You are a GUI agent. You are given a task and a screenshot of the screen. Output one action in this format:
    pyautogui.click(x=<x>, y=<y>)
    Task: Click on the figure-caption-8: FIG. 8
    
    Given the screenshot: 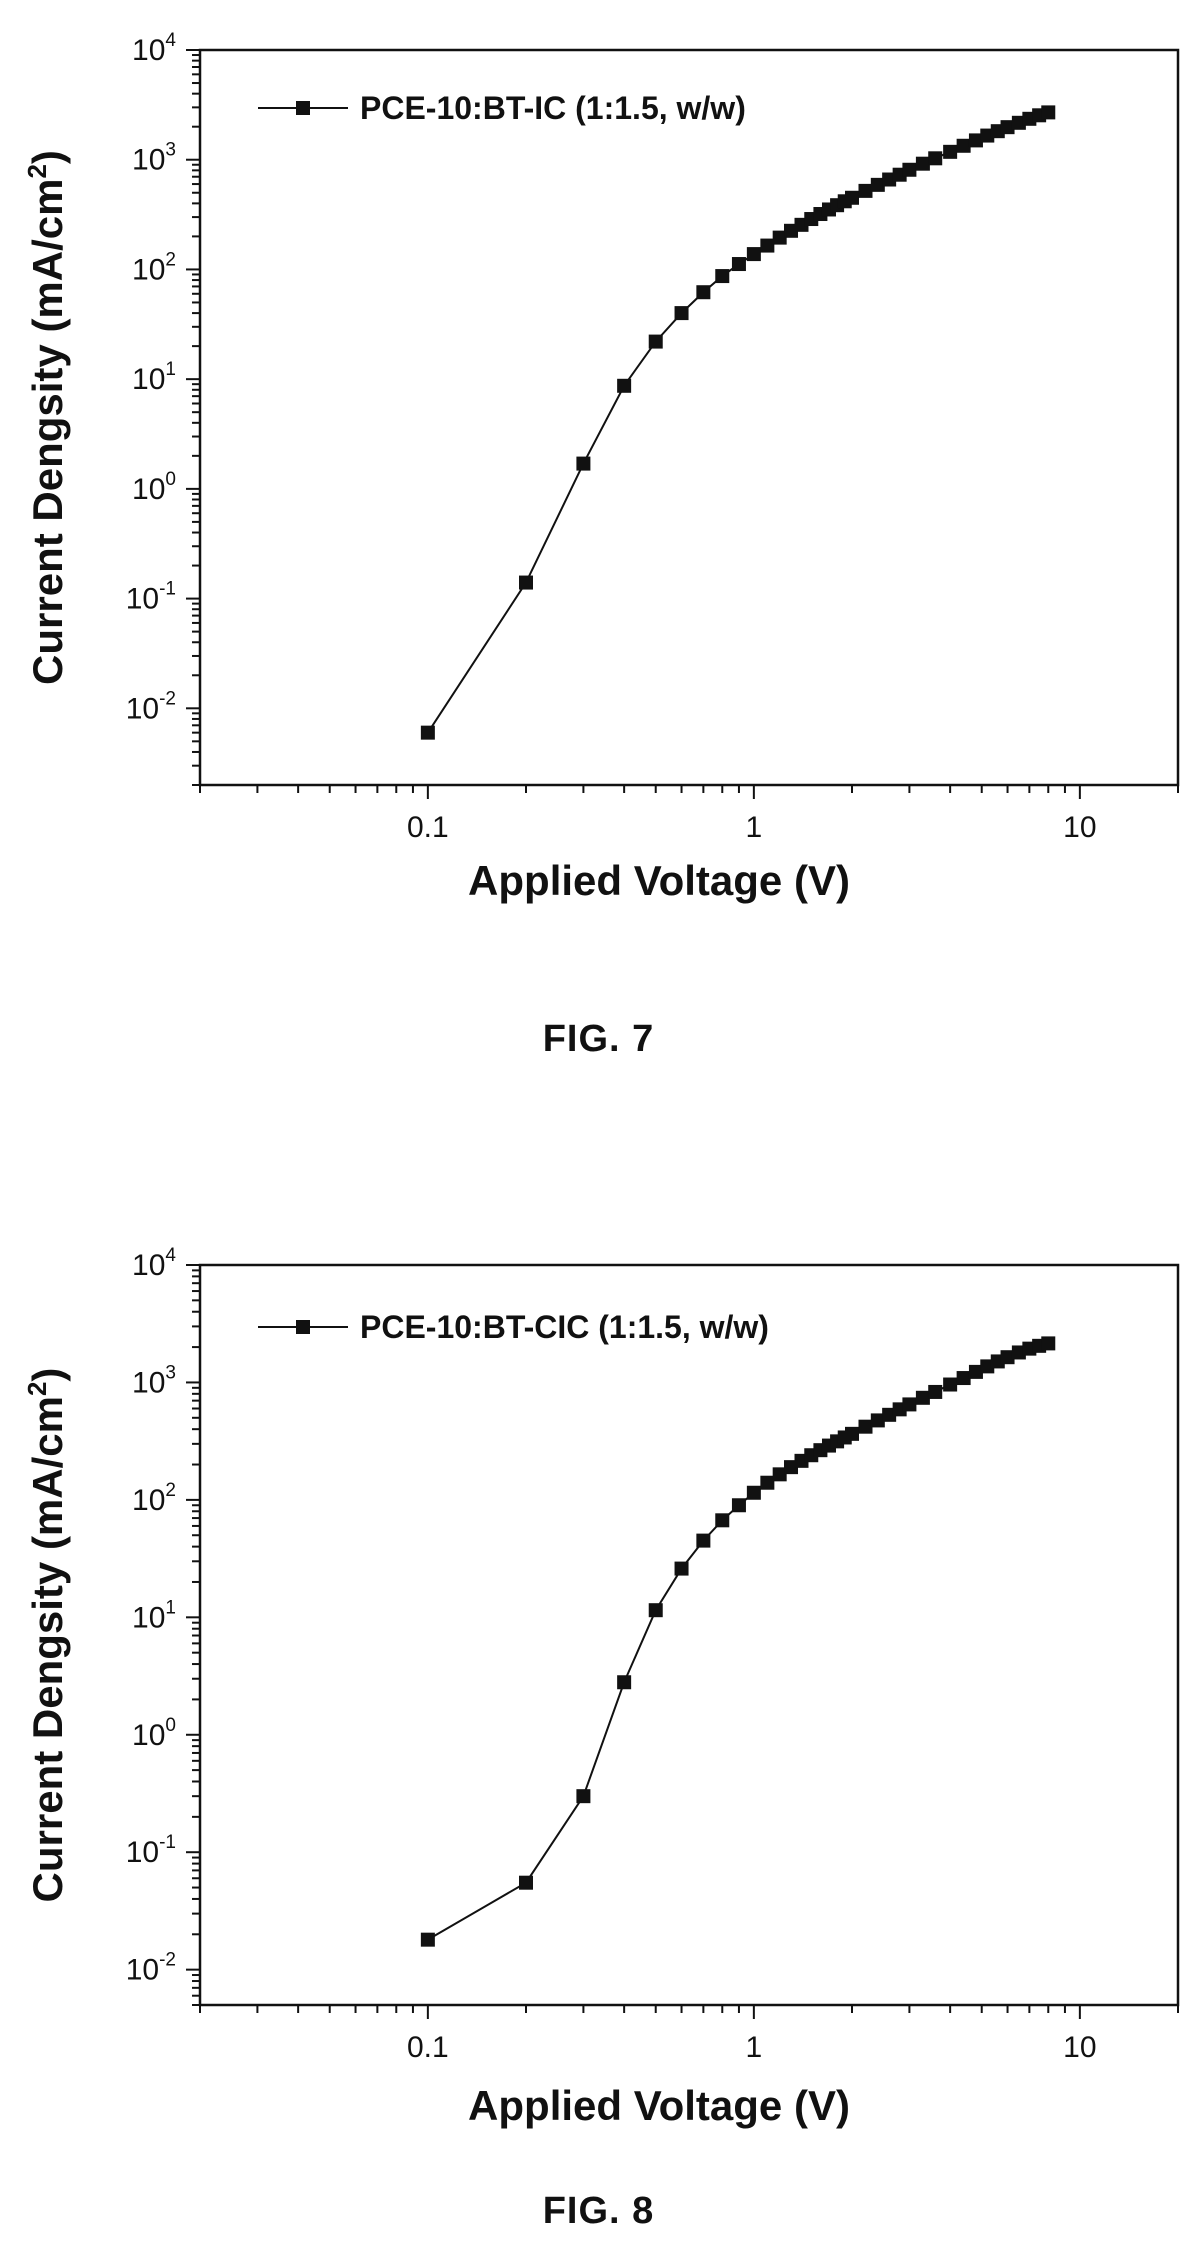 What is the action you would take?
    pyautogui.click(x=598, y=2211)
    